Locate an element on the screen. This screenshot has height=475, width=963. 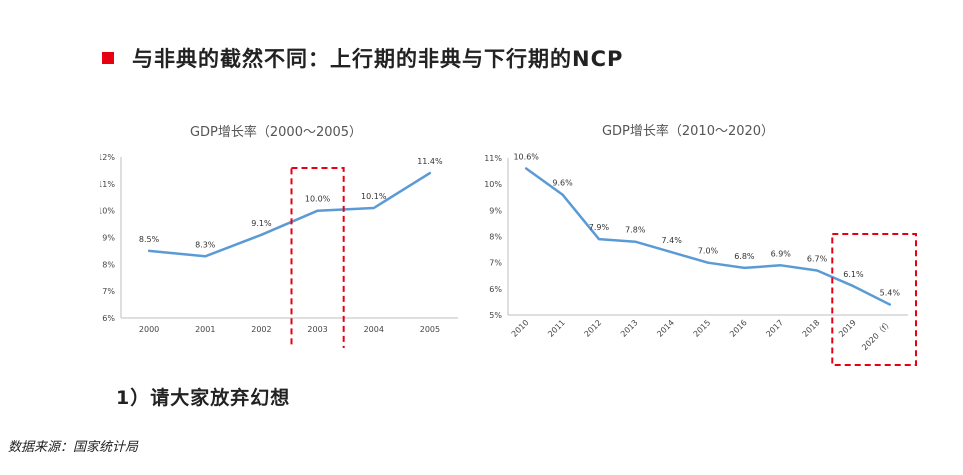
x-tick-label: 2014 is located at coordinates (665, 328).